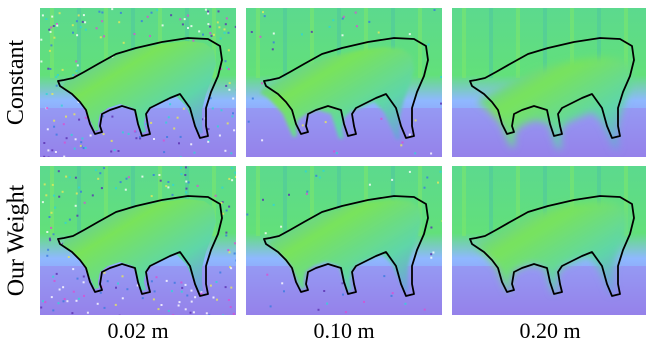 The image size is (646, 349). Describe the element at coordinates (138, 330) in the screenshot. I see `column-label-002: 0.02 m` at that location.